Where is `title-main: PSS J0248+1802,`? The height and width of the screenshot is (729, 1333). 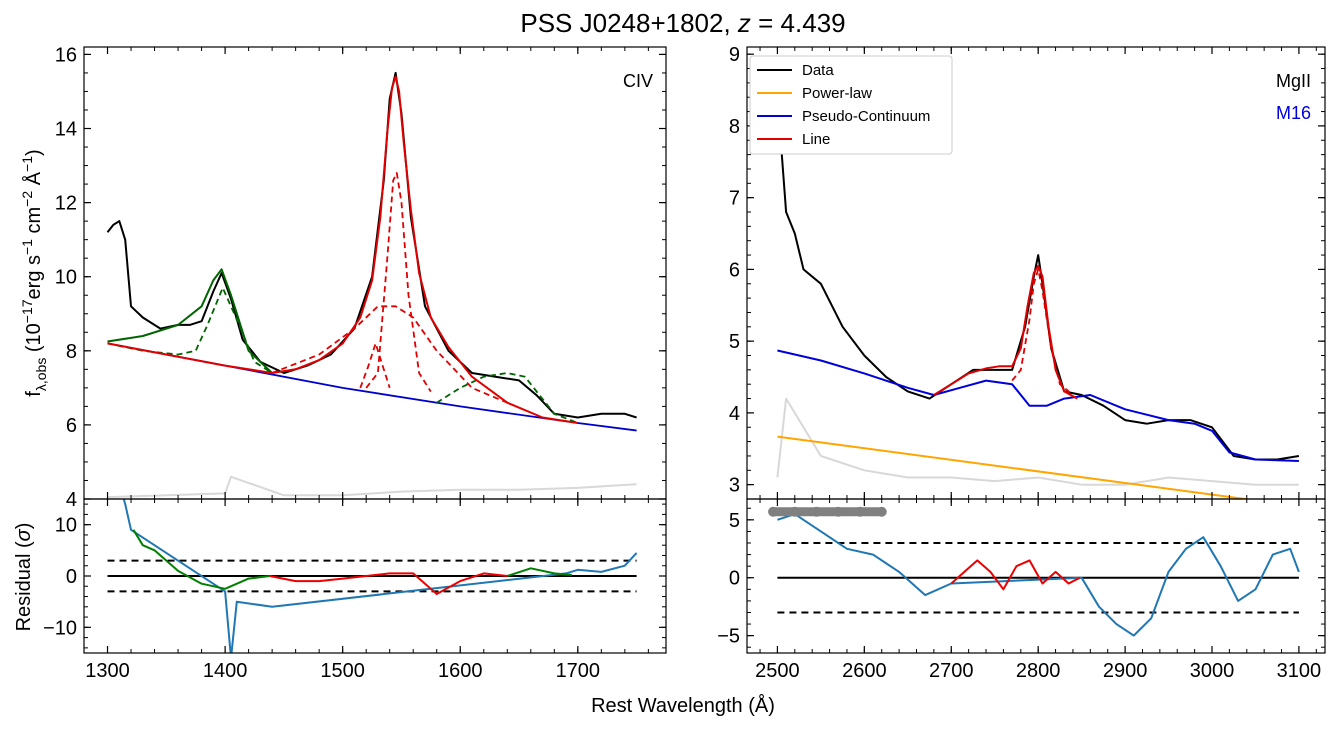 title-main: PSS J0248+1802, is located at coordinates (629, 23).